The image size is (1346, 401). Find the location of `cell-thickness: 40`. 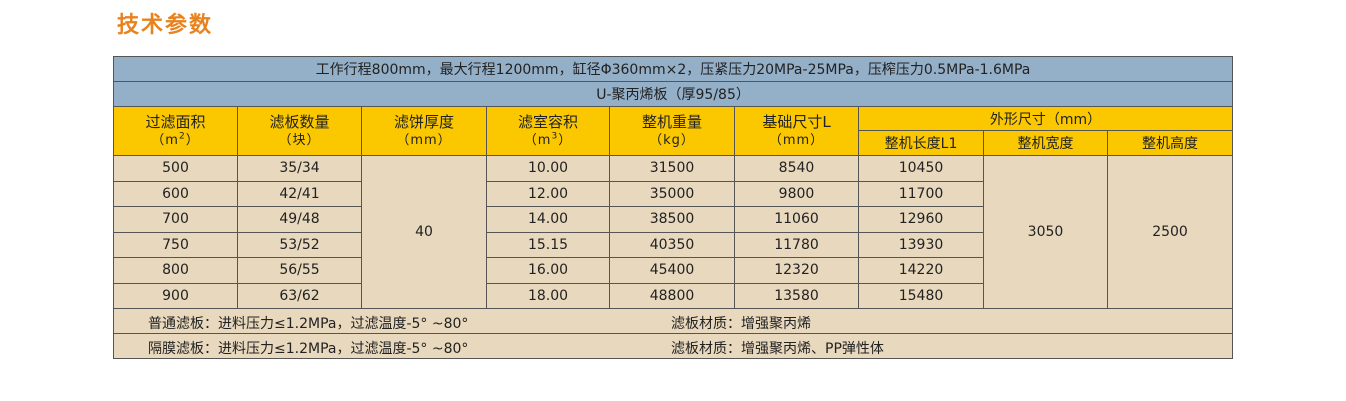

cell-thickness: 40 is located at coordinates (424, 232).